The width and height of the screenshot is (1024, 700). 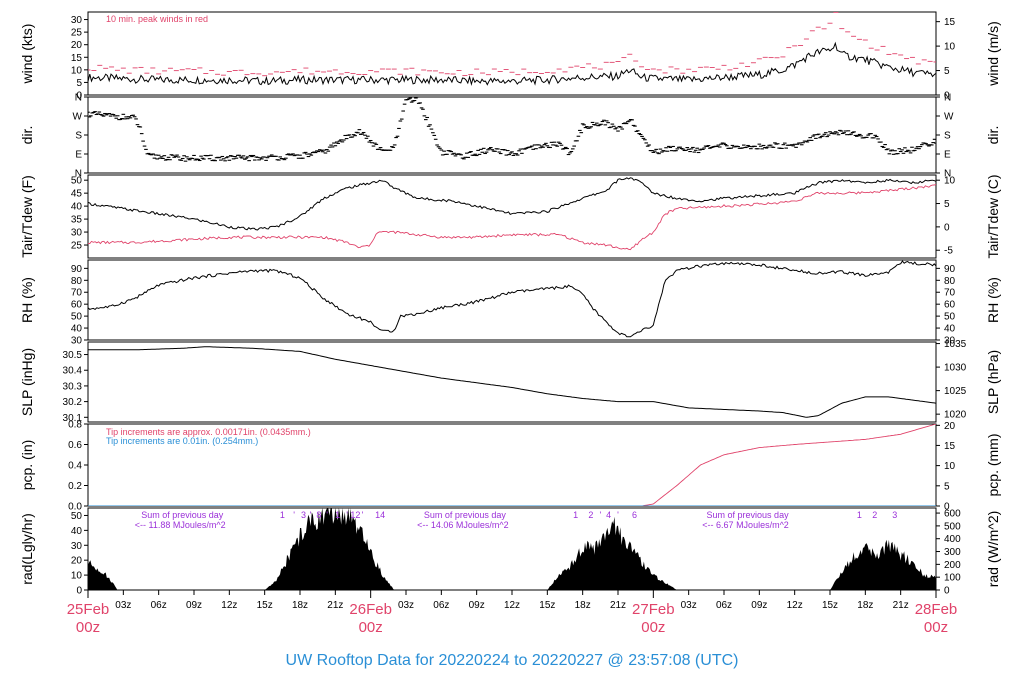 I want to click on y-tick-label-left: W, so click(x=78, y=117).